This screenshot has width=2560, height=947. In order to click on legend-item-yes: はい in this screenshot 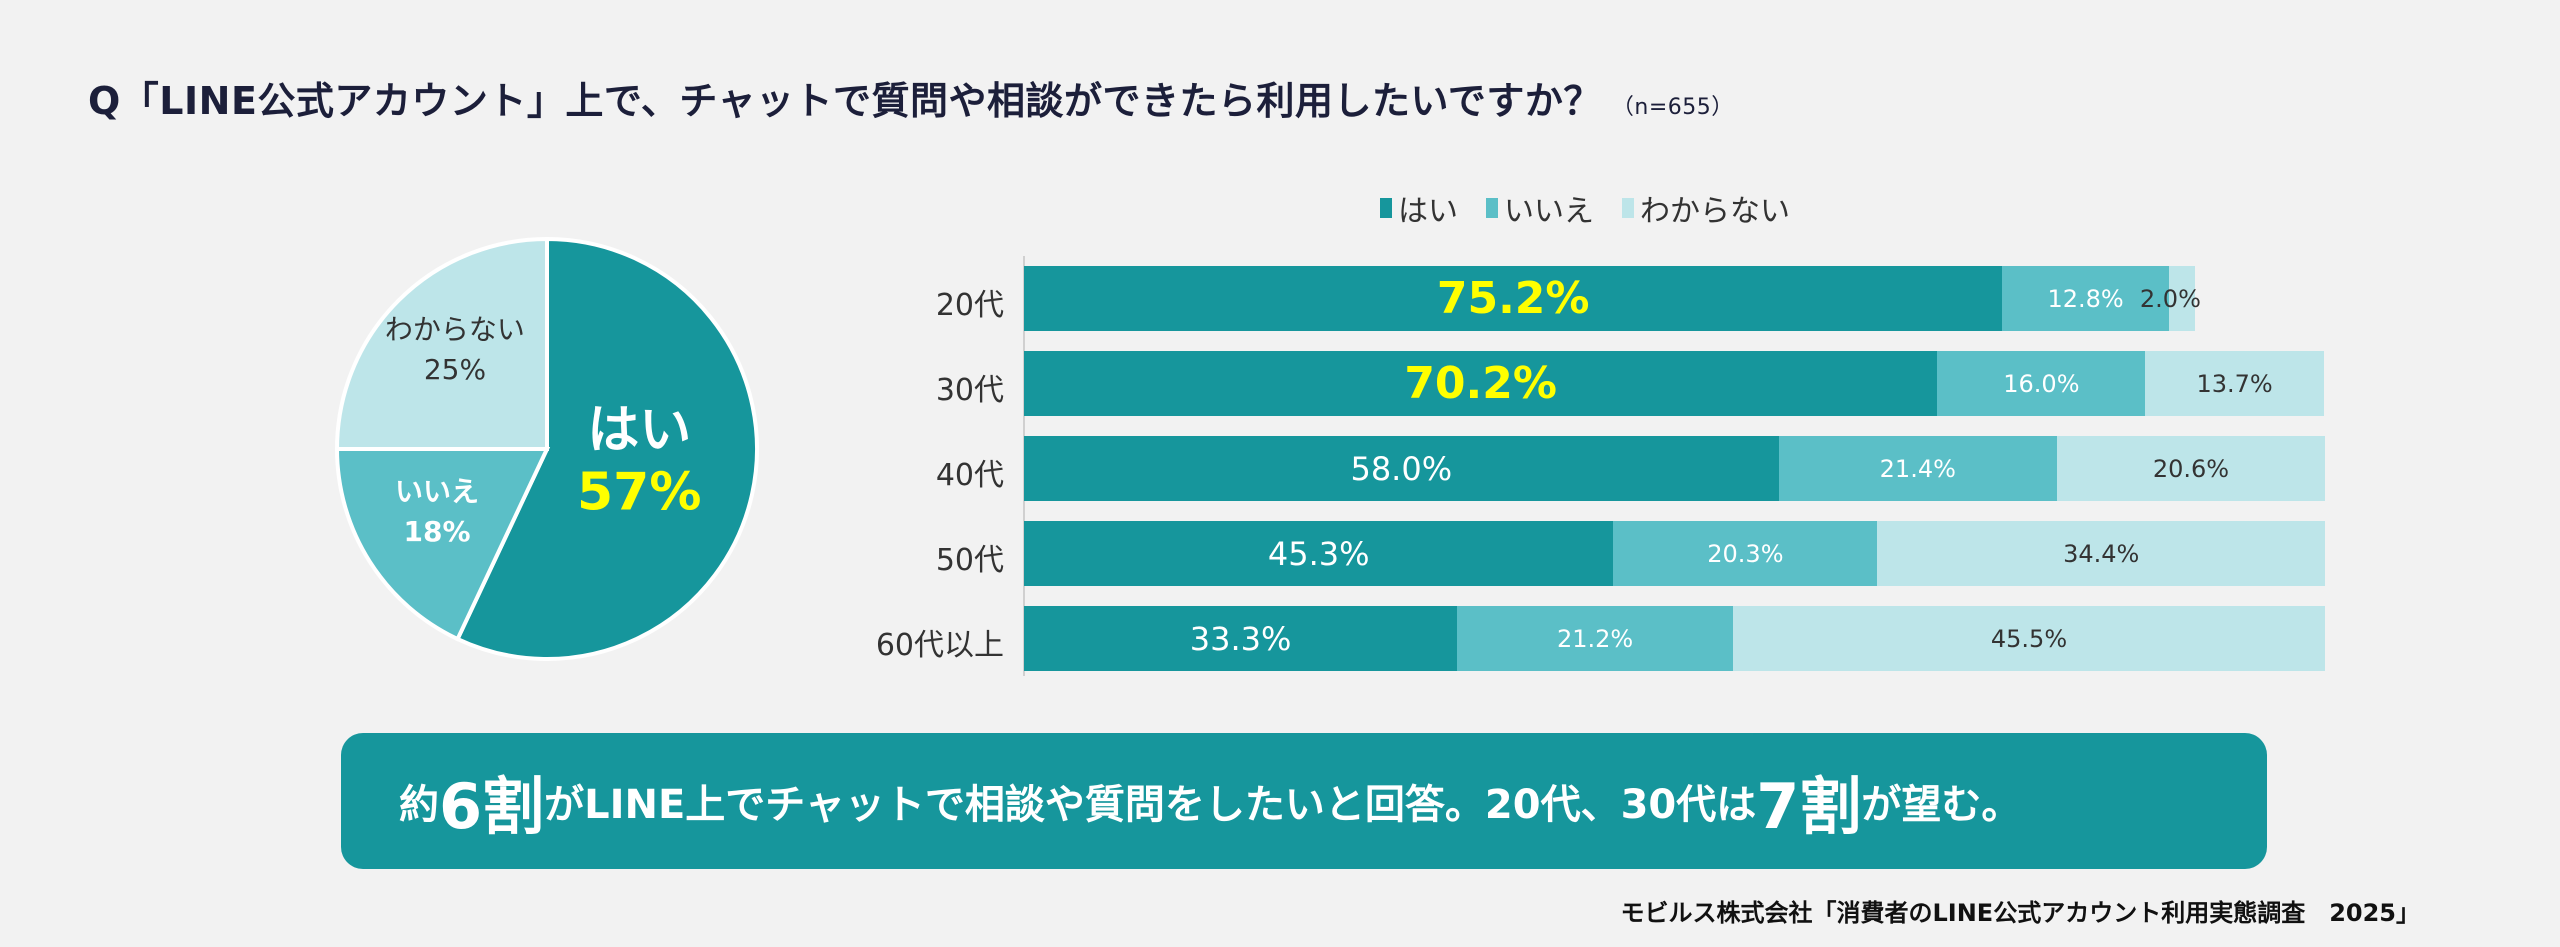, I will do `click(1419, 208)`.